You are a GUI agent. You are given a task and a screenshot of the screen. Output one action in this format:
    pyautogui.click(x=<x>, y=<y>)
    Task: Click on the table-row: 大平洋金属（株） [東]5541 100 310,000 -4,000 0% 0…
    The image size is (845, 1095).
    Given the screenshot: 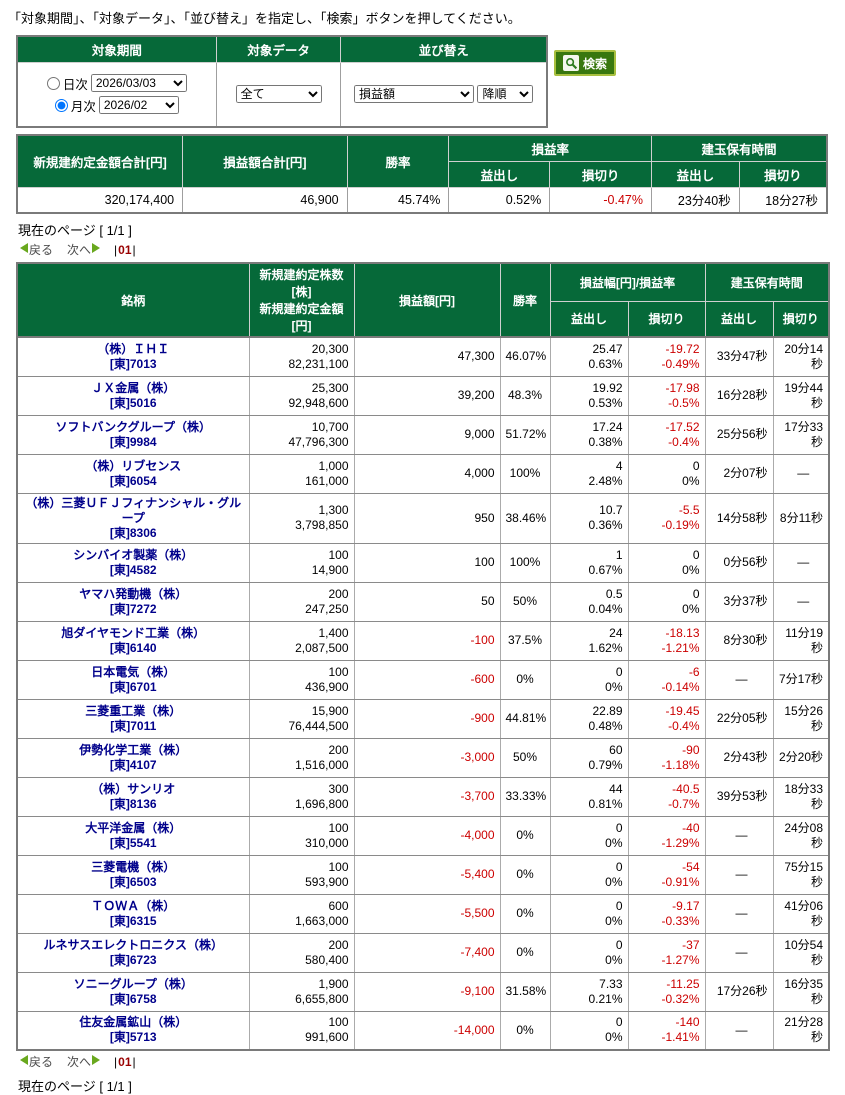 What is the action you would take?
    pyautogui.click(x=423, y=835)
    